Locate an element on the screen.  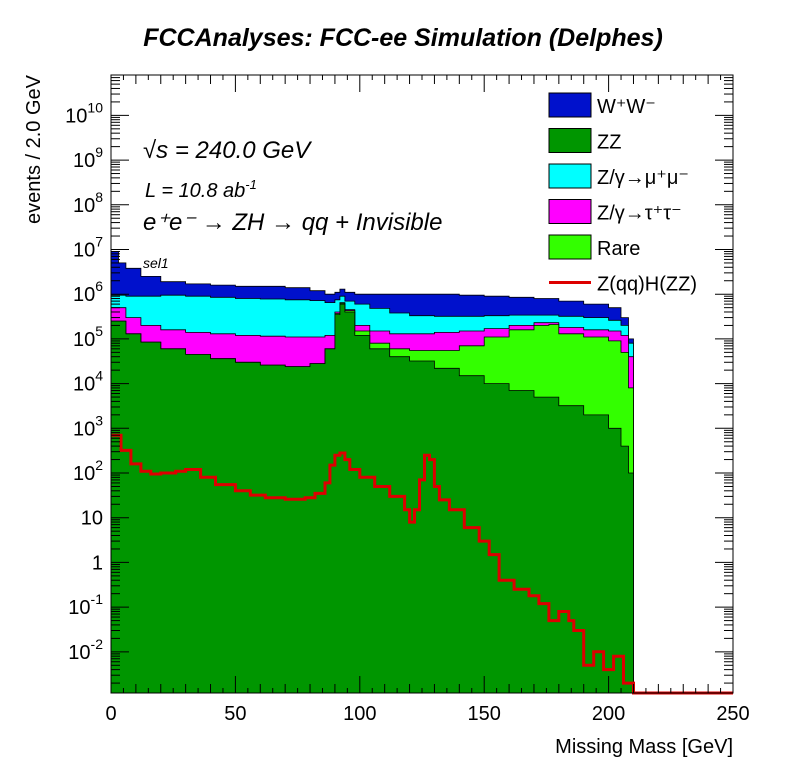
y-tick-label: 1 is located at coordinates (97, 563).